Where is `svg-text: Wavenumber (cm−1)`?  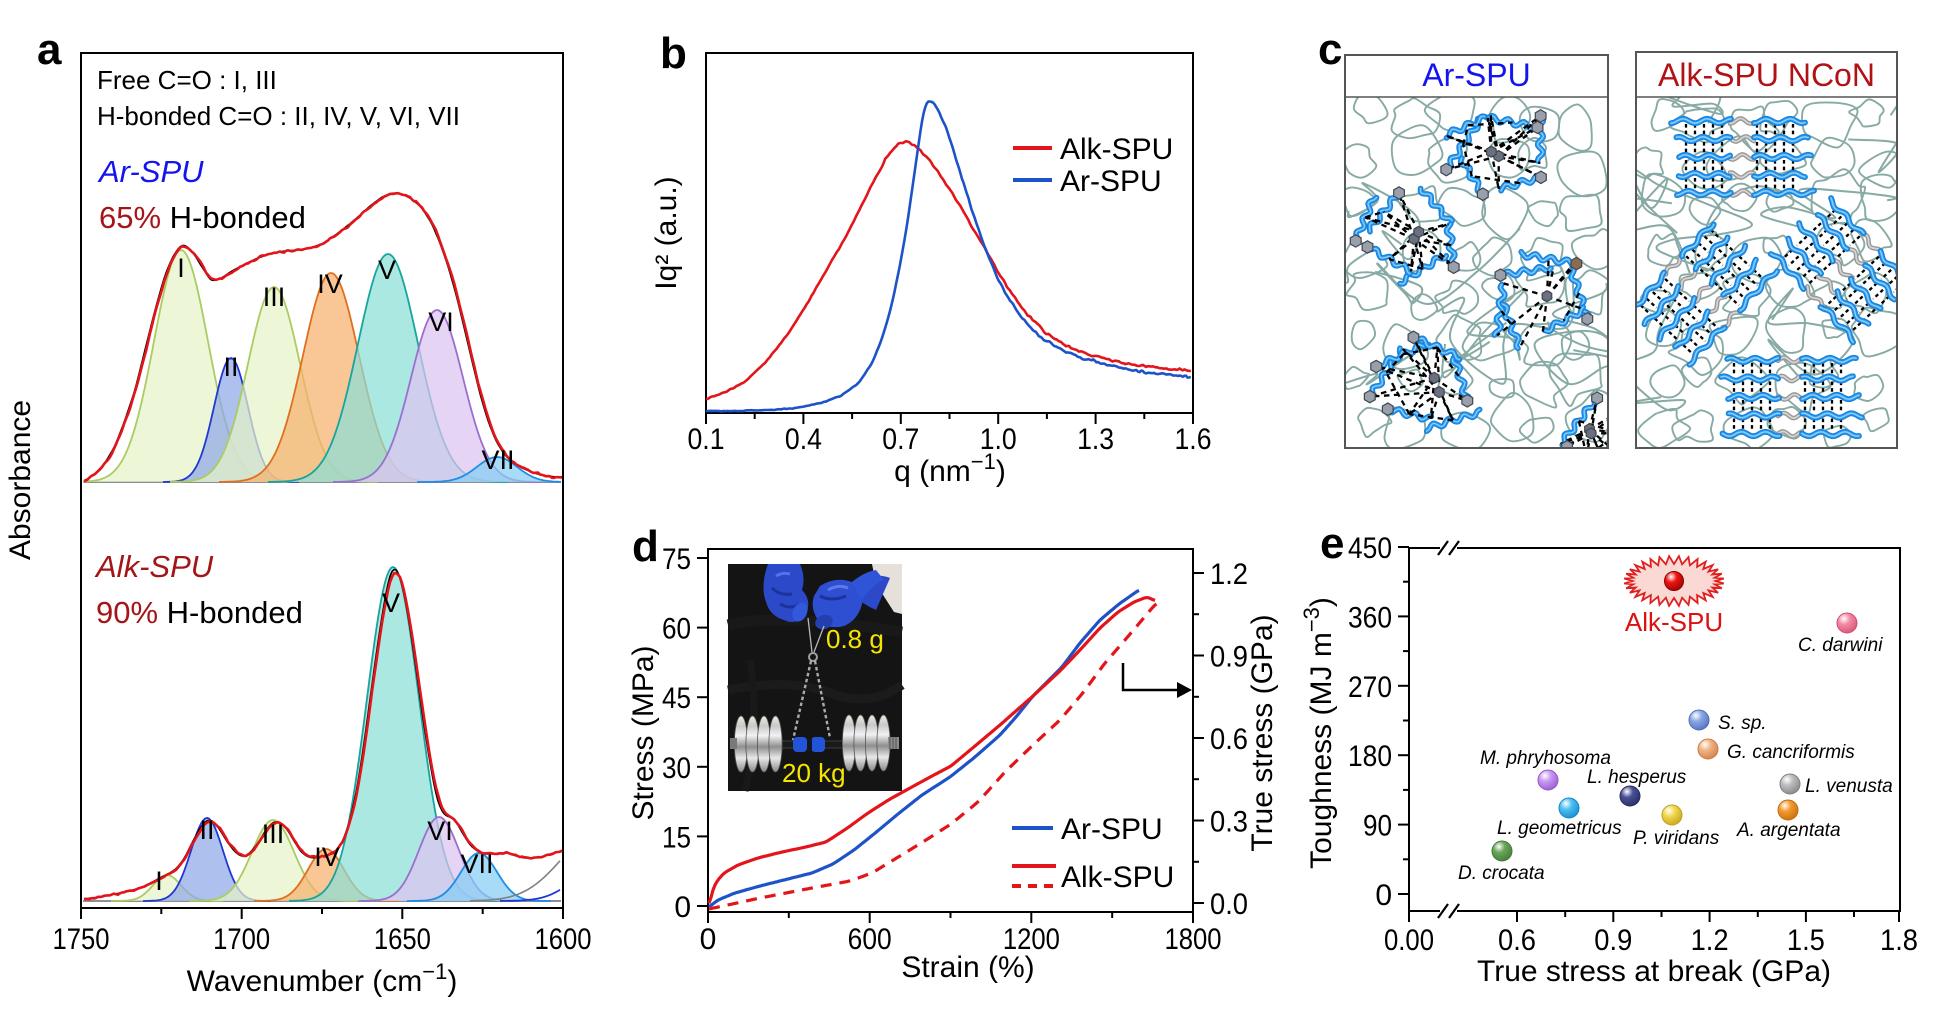 svg-text: Wavenumber (cm−1) is located at coordinates (322, 978).